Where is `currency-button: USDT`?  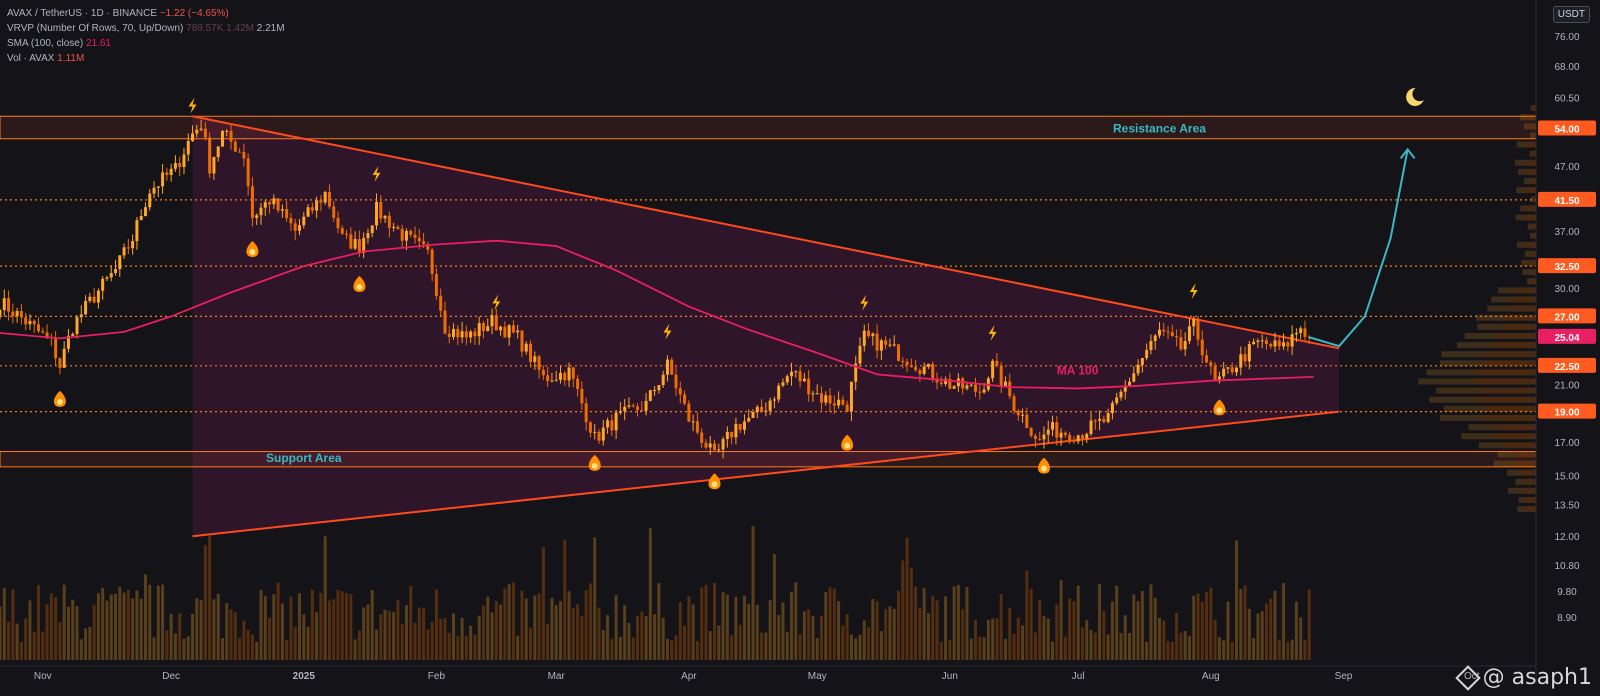 currency-button: USDT is located at coordinates (1571, 14).